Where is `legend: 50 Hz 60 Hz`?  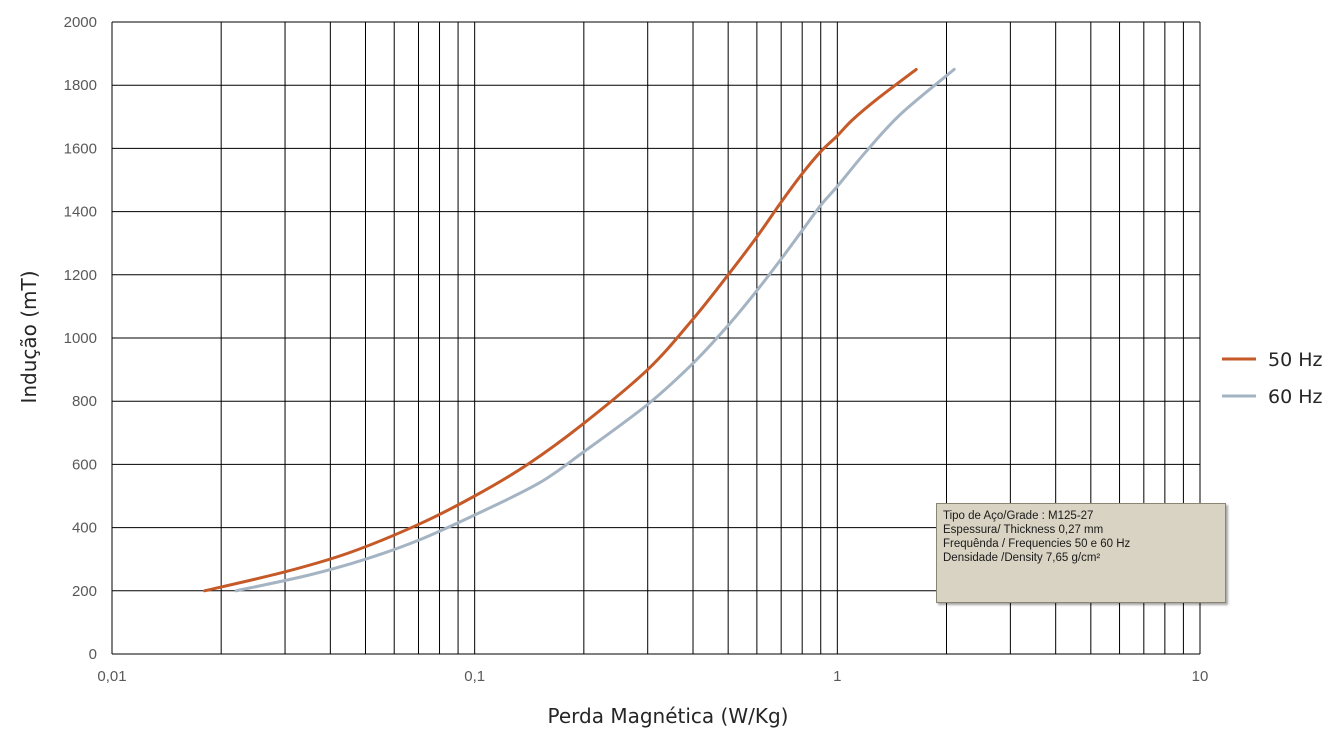
legend: 50 Hz 60 Hz is located at coordinates (1272, 378).